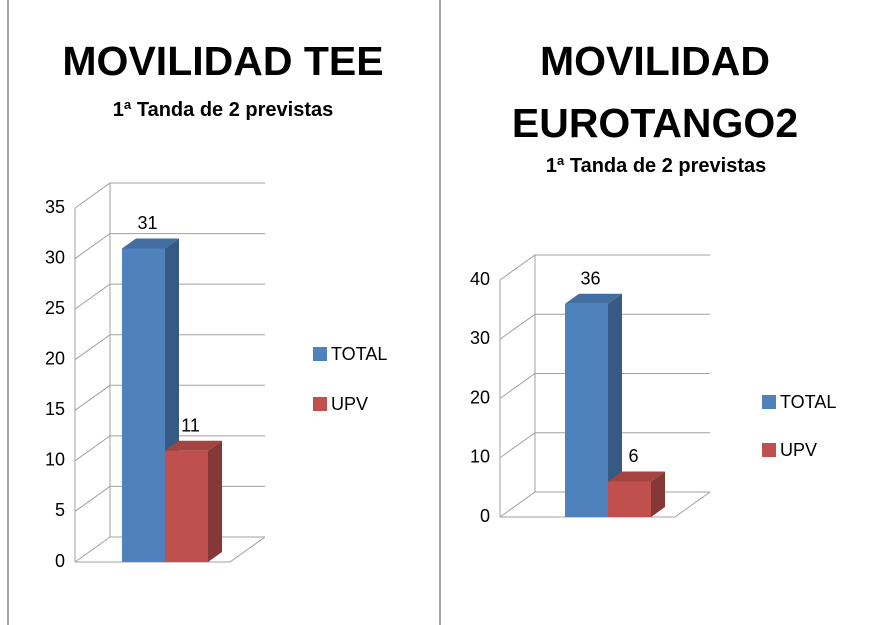  I want to click on chart-title: MOVILIDAD TEE, so click(223, 61).